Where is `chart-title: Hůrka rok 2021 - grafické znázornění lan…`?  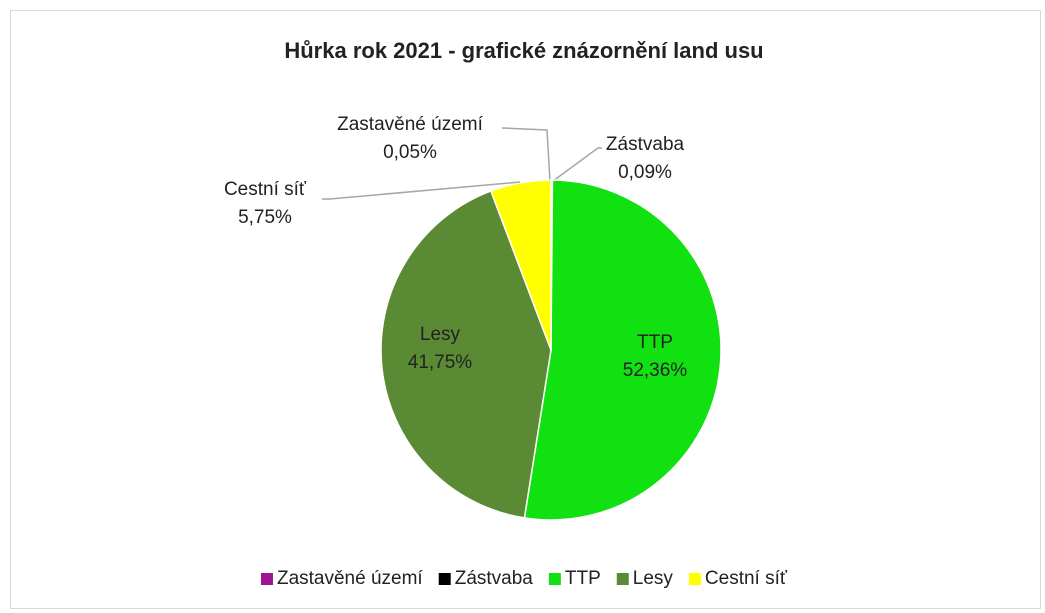 chart-title: Hůrka rok 2021 - grafické znázornění lan… is located at coordinates (523, 50).